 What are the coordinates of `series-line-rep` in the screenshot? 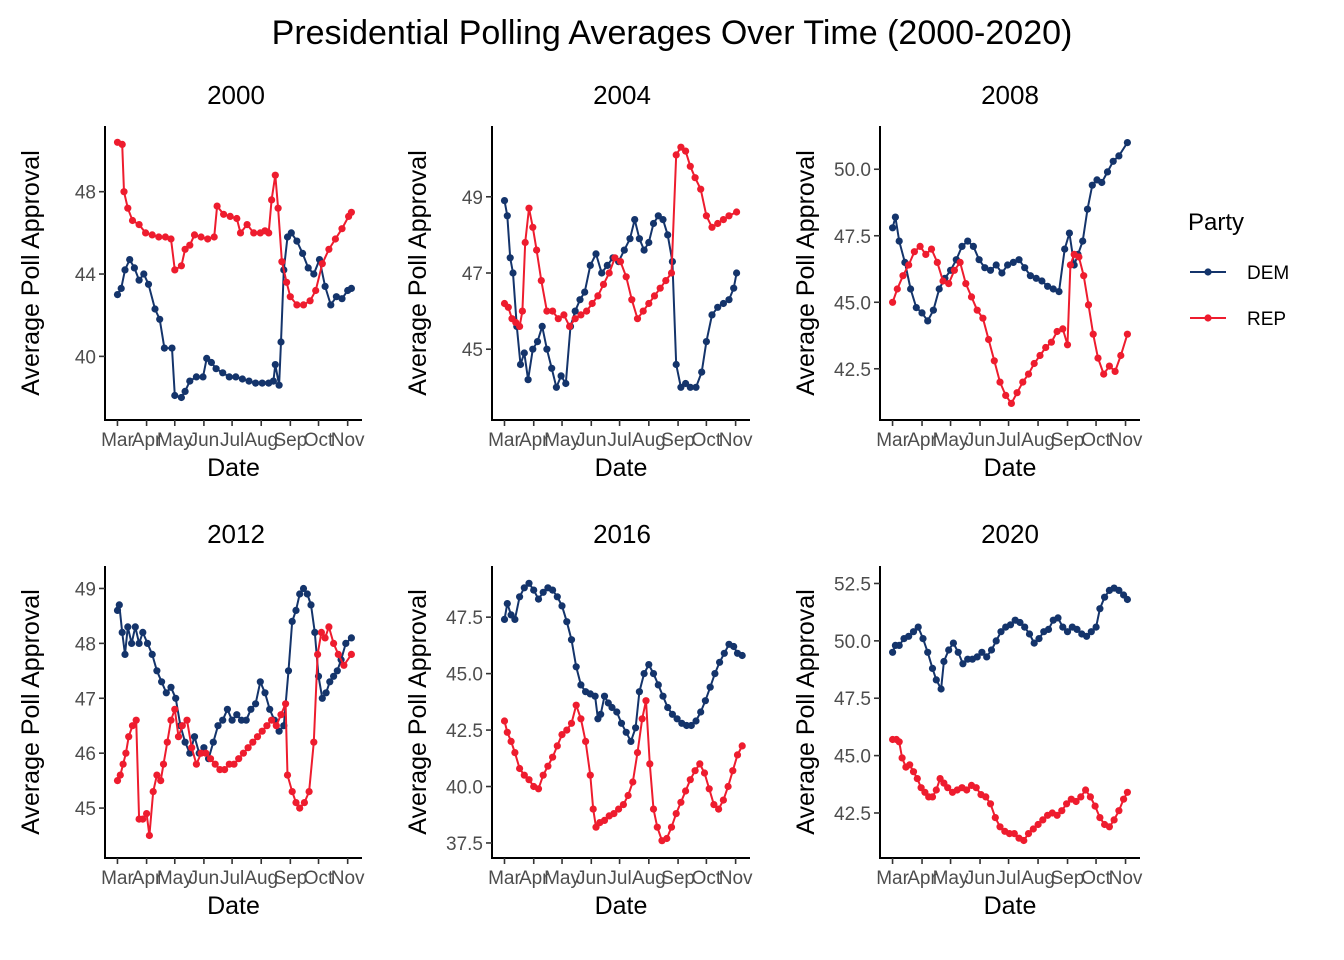 It's located at (1010, 790).